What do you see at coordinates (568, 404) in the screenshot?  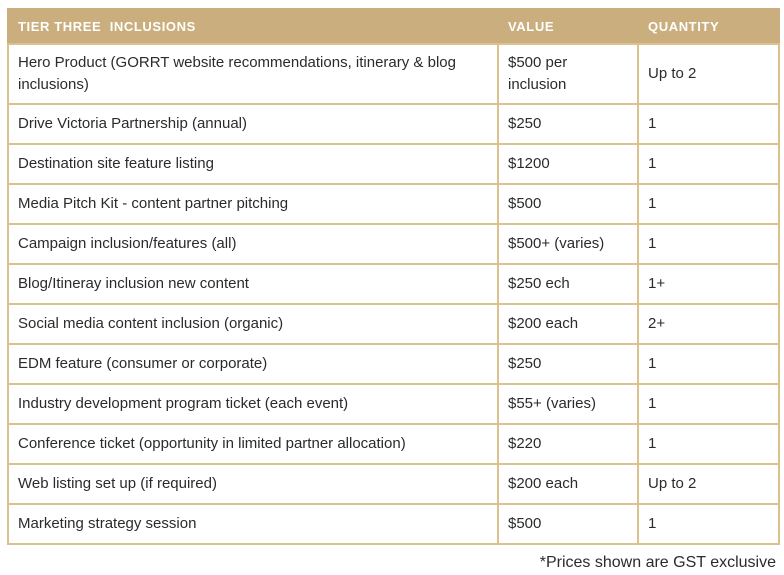 I see `value-cell: $55+ (varies)` at bounding box center [568, 404].